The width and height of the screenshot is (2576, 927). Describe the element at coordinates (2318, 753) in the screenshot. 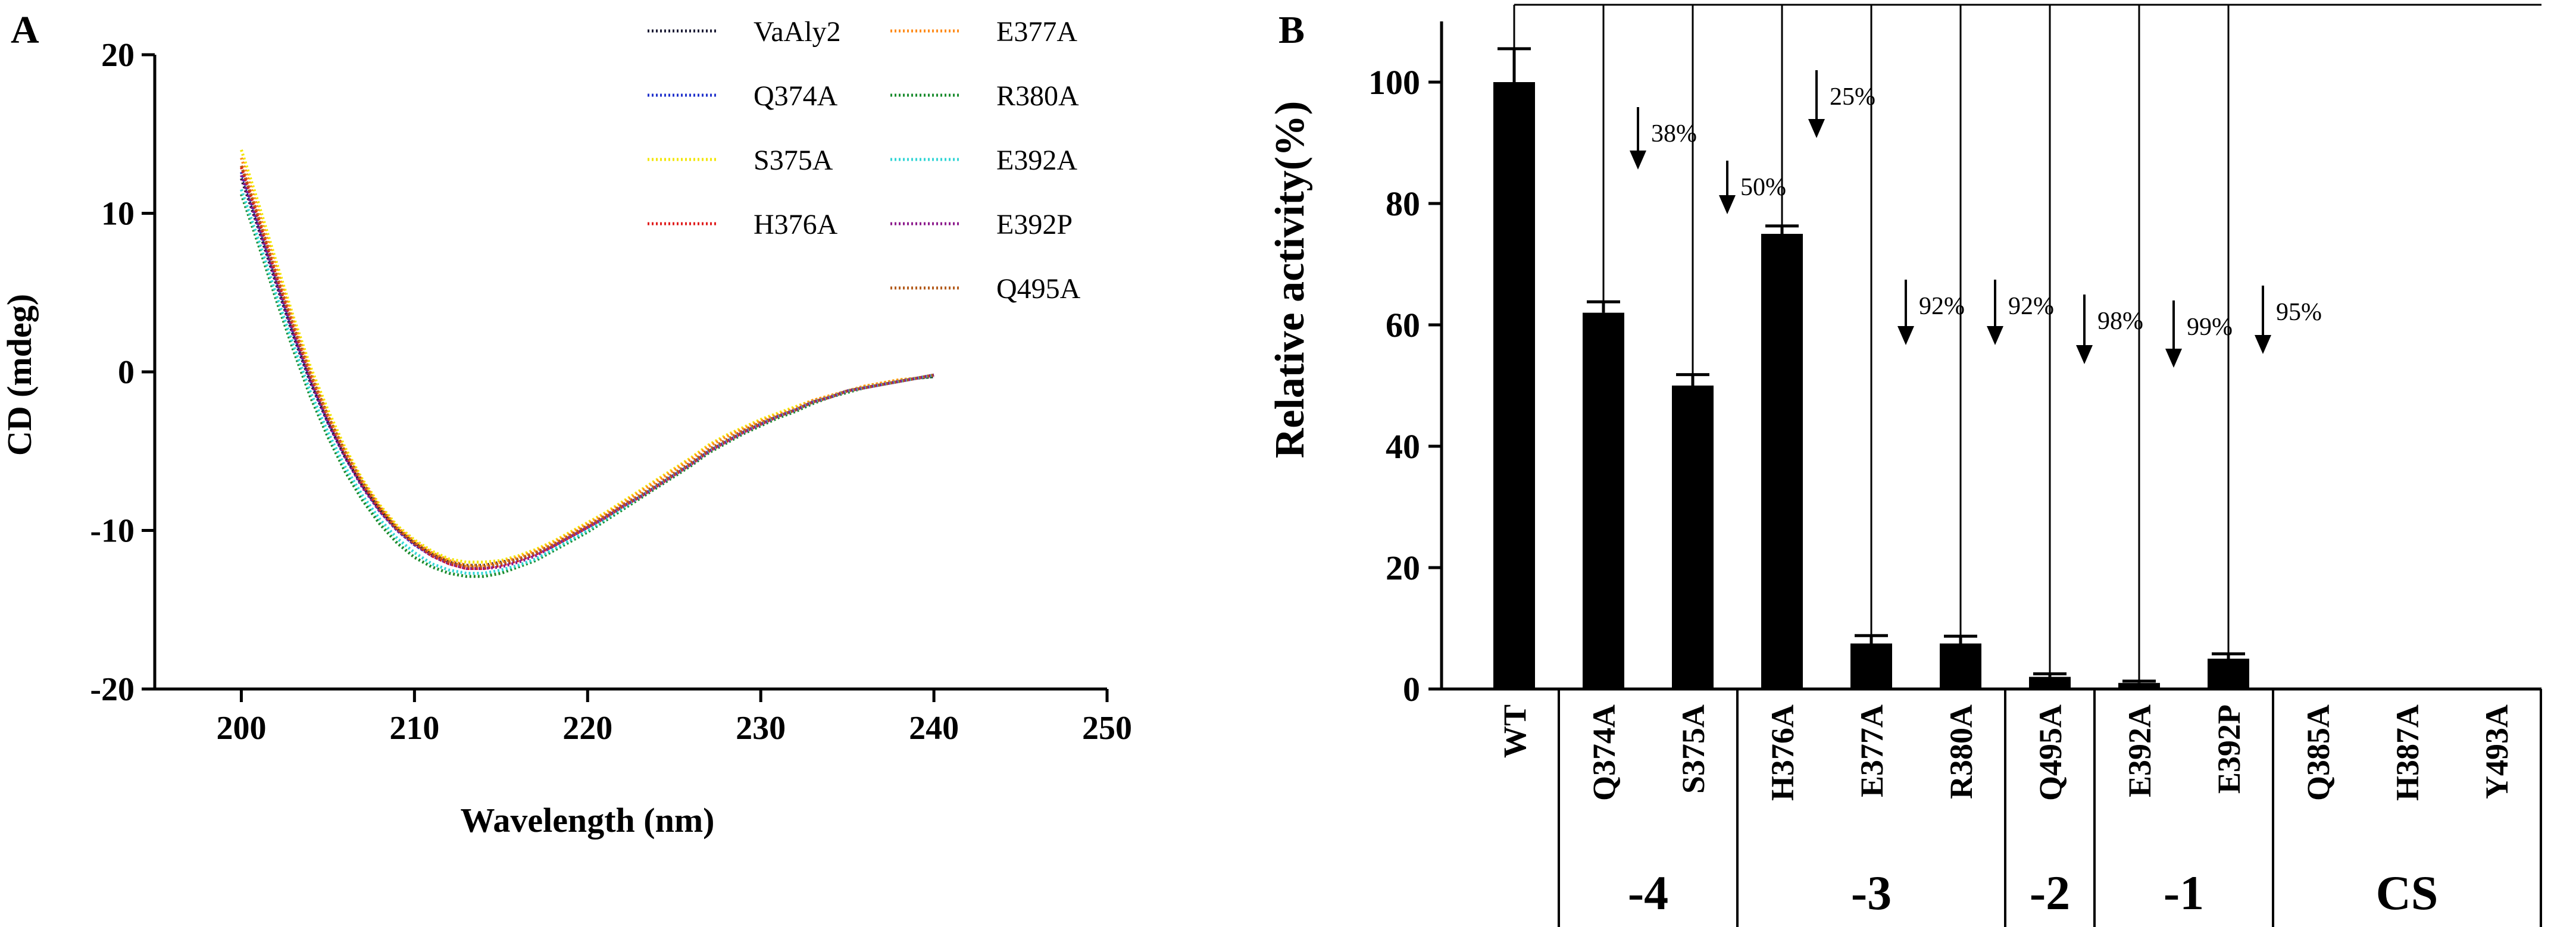

I see `x-tick-label-q385a: Q385A` at that location.